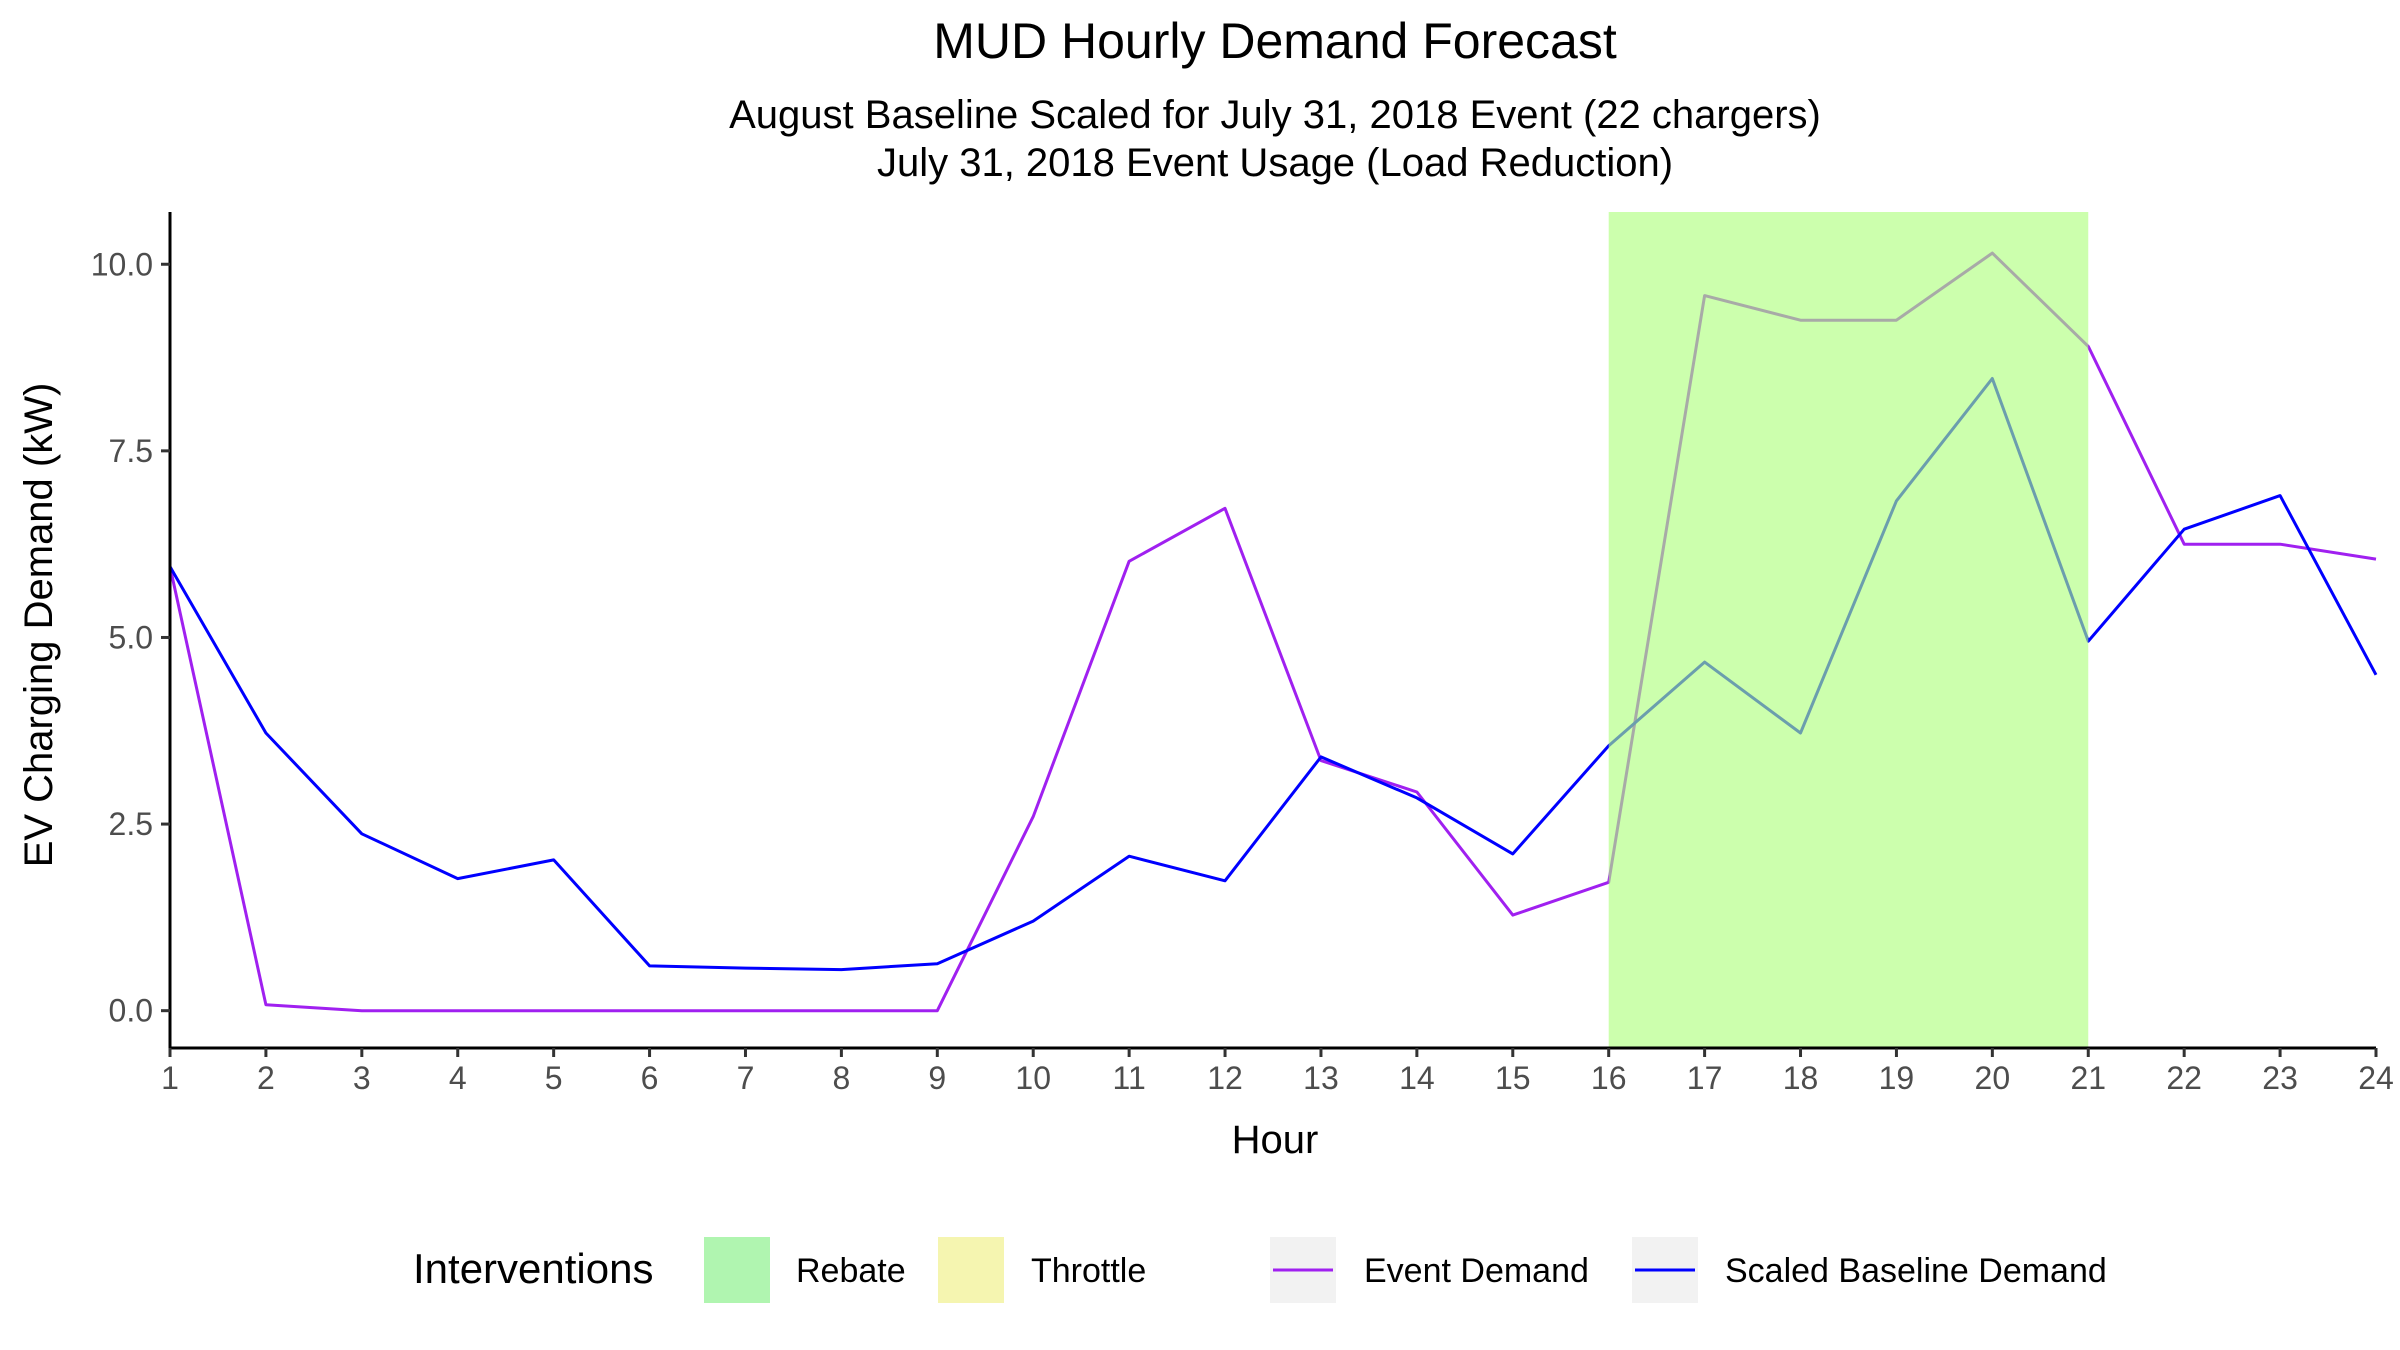  Describe the element at coordinates (458, 1078) in the screenshot. I see `x-tick-label: 4` at that location.